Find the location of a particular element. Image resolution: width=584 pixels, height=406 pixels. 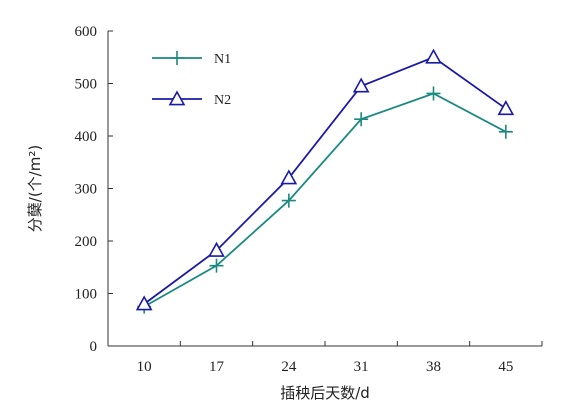

x-tick-label: 38 is located at coordinates (433, 367).